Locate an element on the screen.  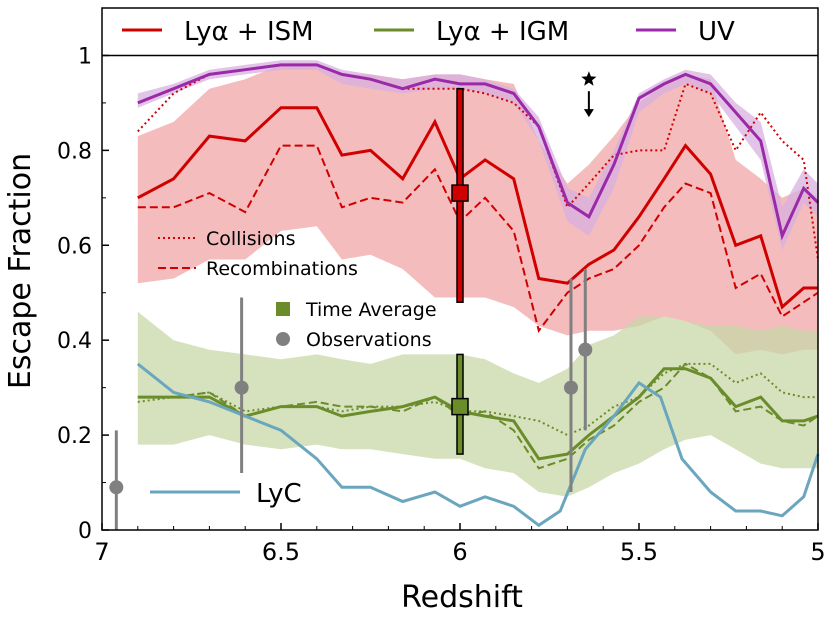
legend-lyc-label: LyC is located at coordinates (279, 494).